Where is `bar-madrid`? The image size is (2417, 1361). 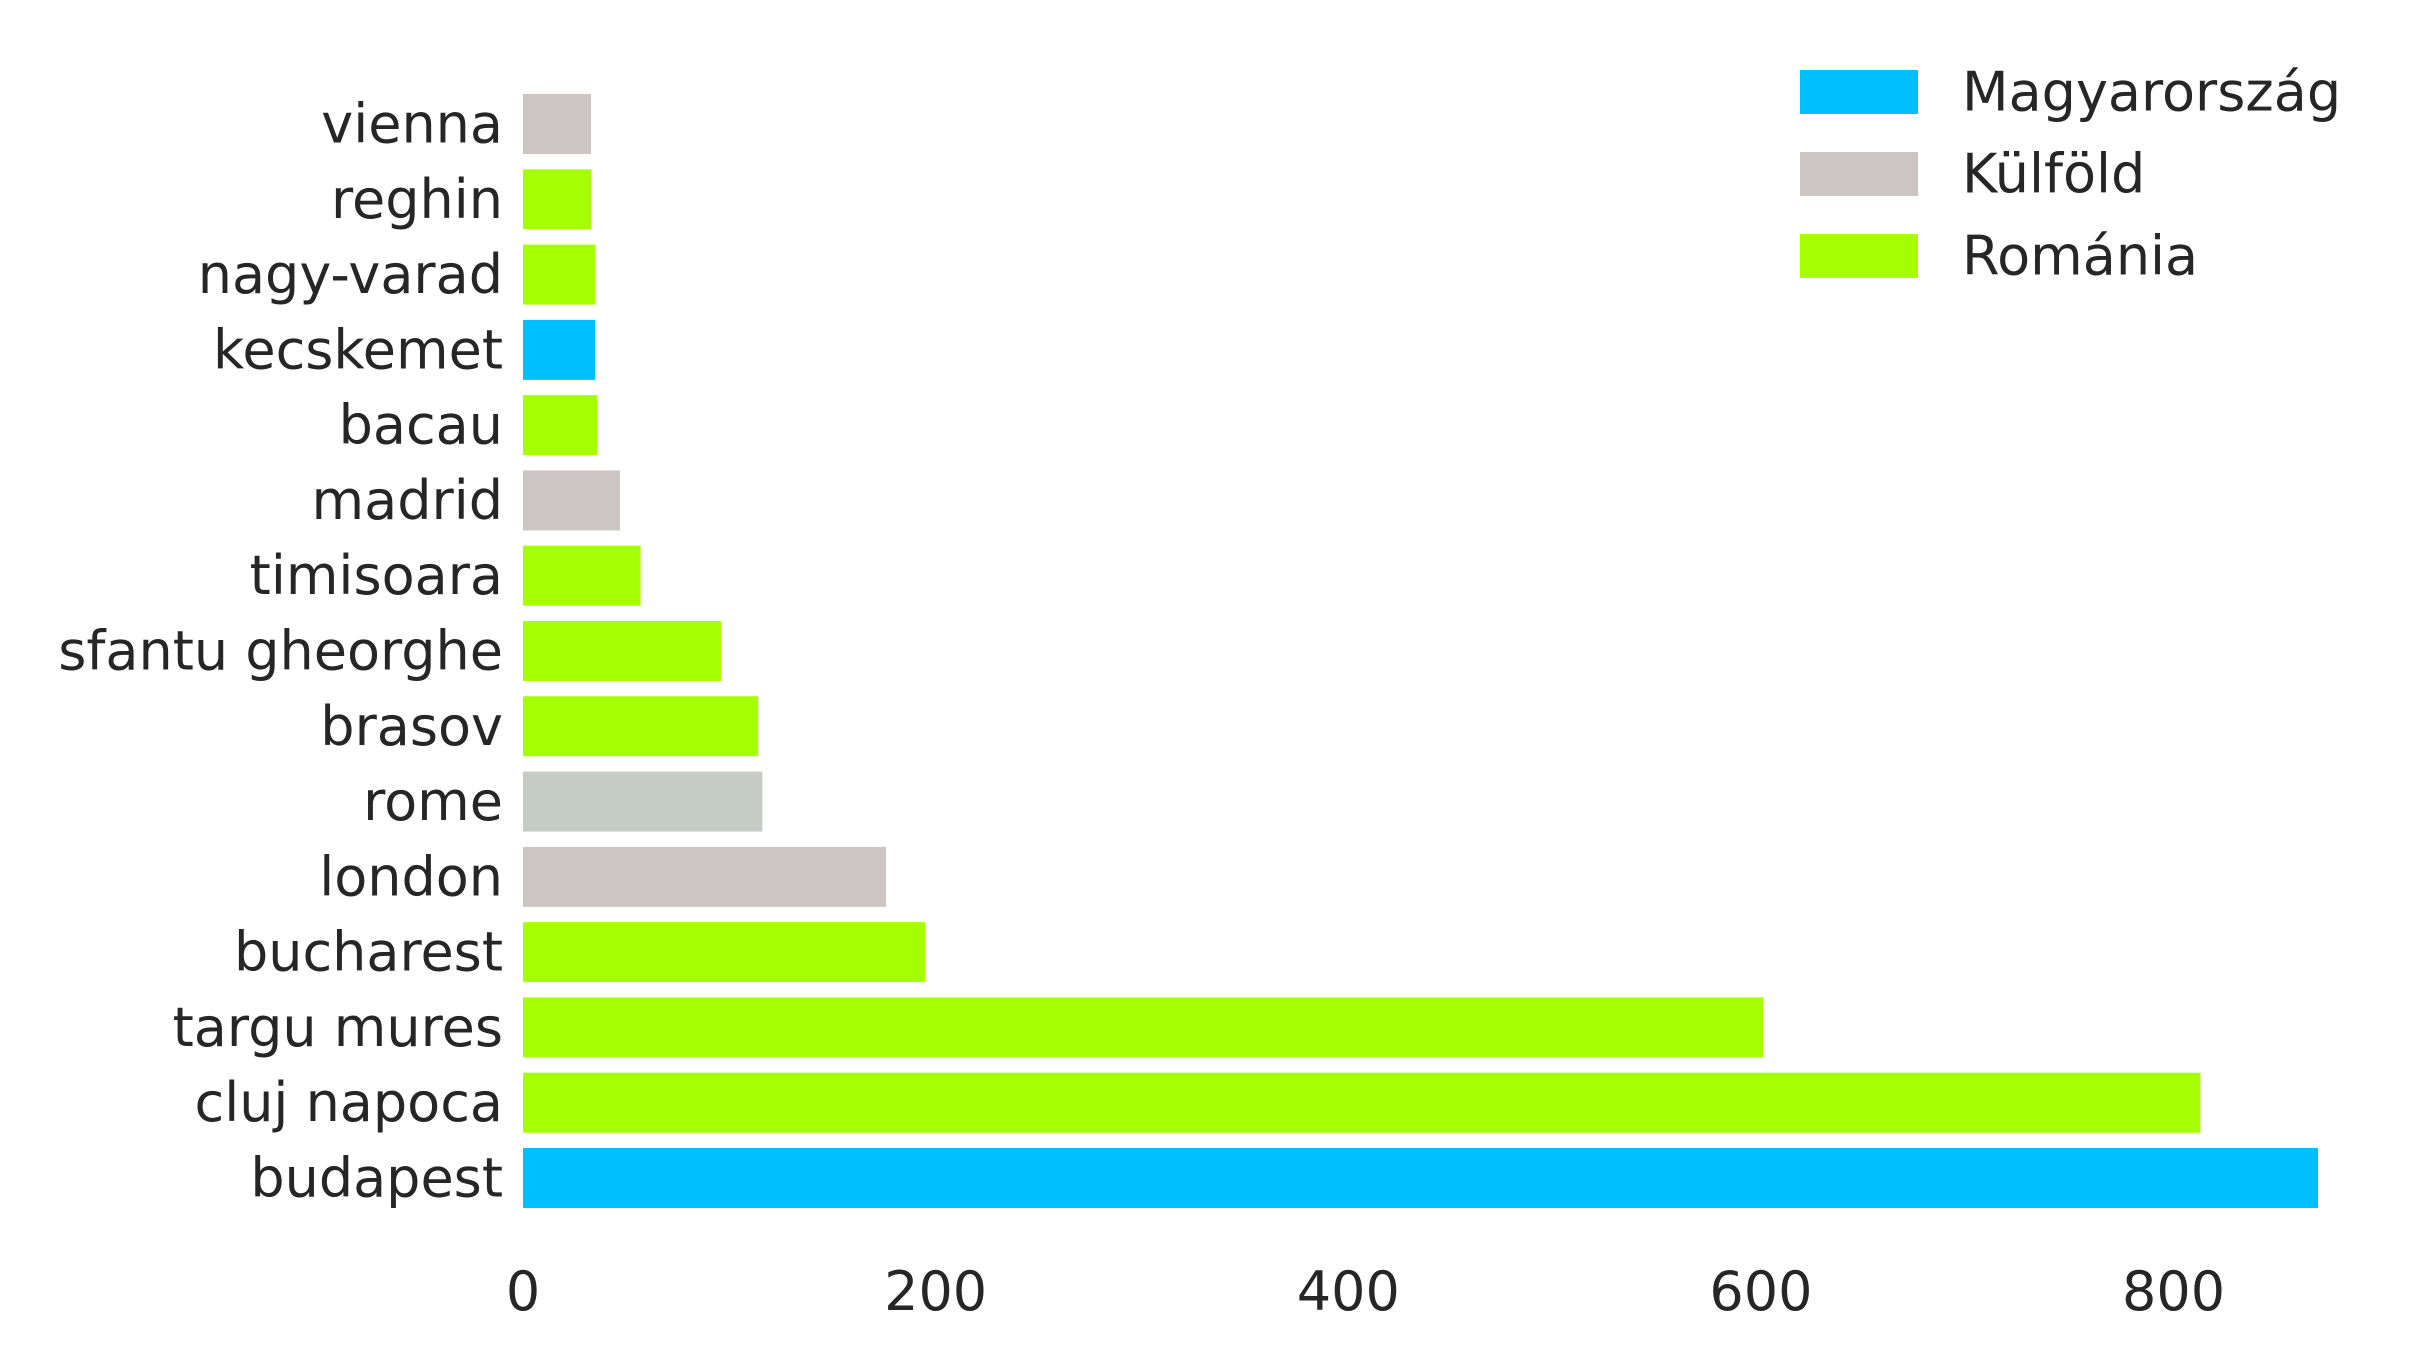 bar-madrid is located at coordinates (571, 500).